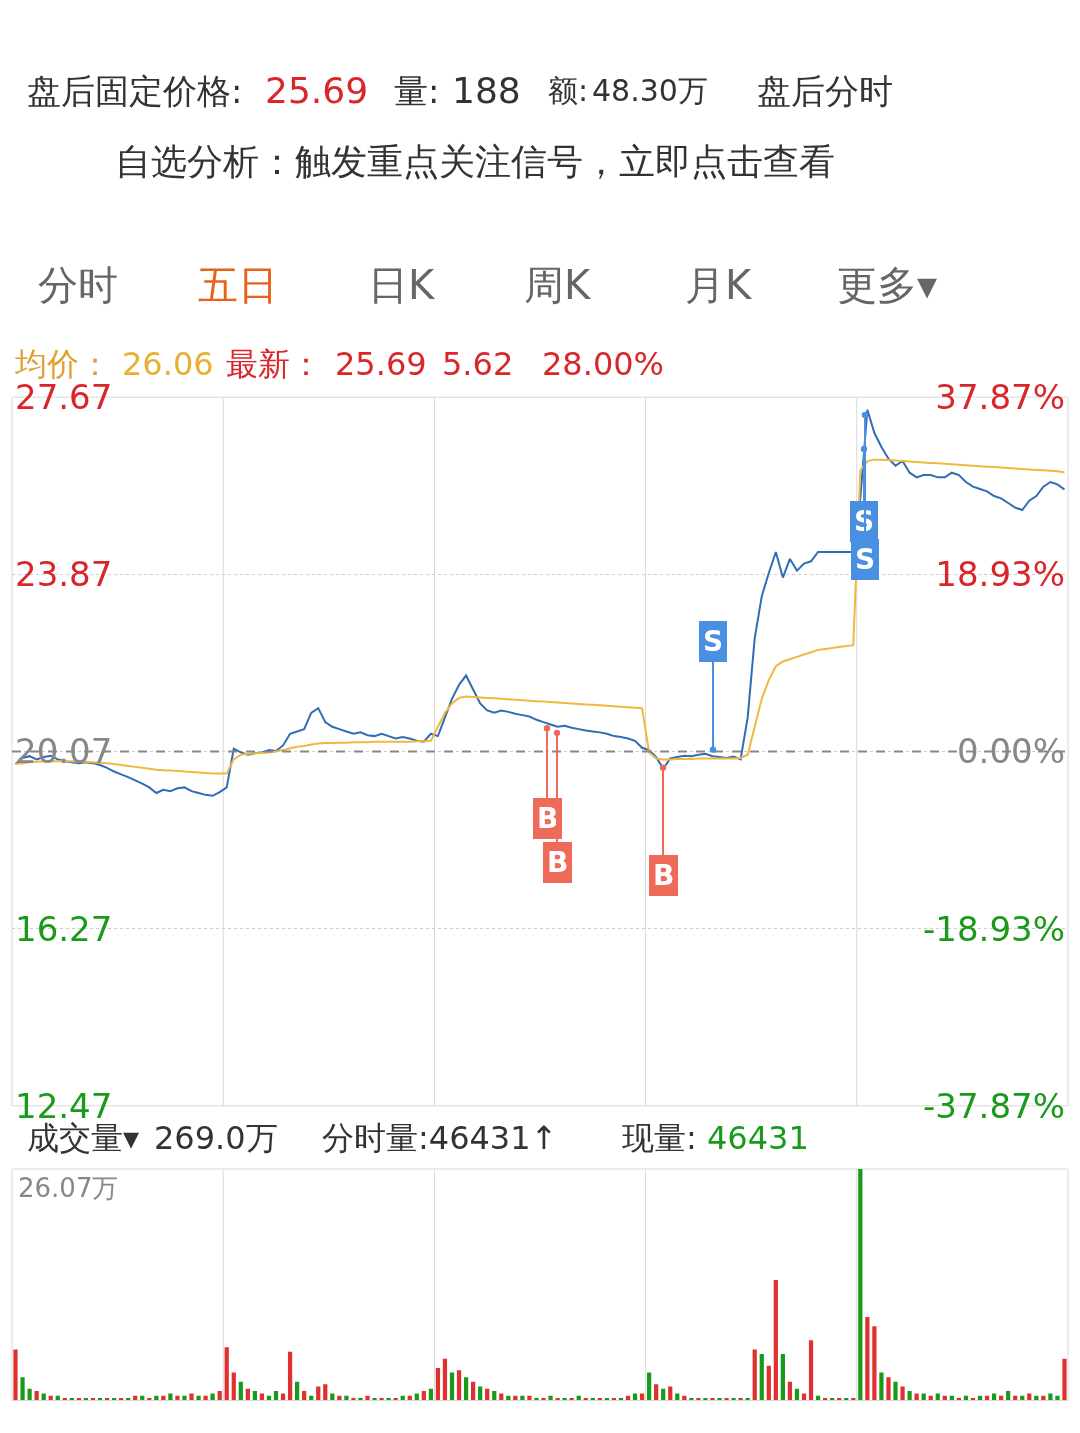 The width and height of the screenshot is (1080, 1433). I want to click on text: 269.0万, so click(216, 1138).